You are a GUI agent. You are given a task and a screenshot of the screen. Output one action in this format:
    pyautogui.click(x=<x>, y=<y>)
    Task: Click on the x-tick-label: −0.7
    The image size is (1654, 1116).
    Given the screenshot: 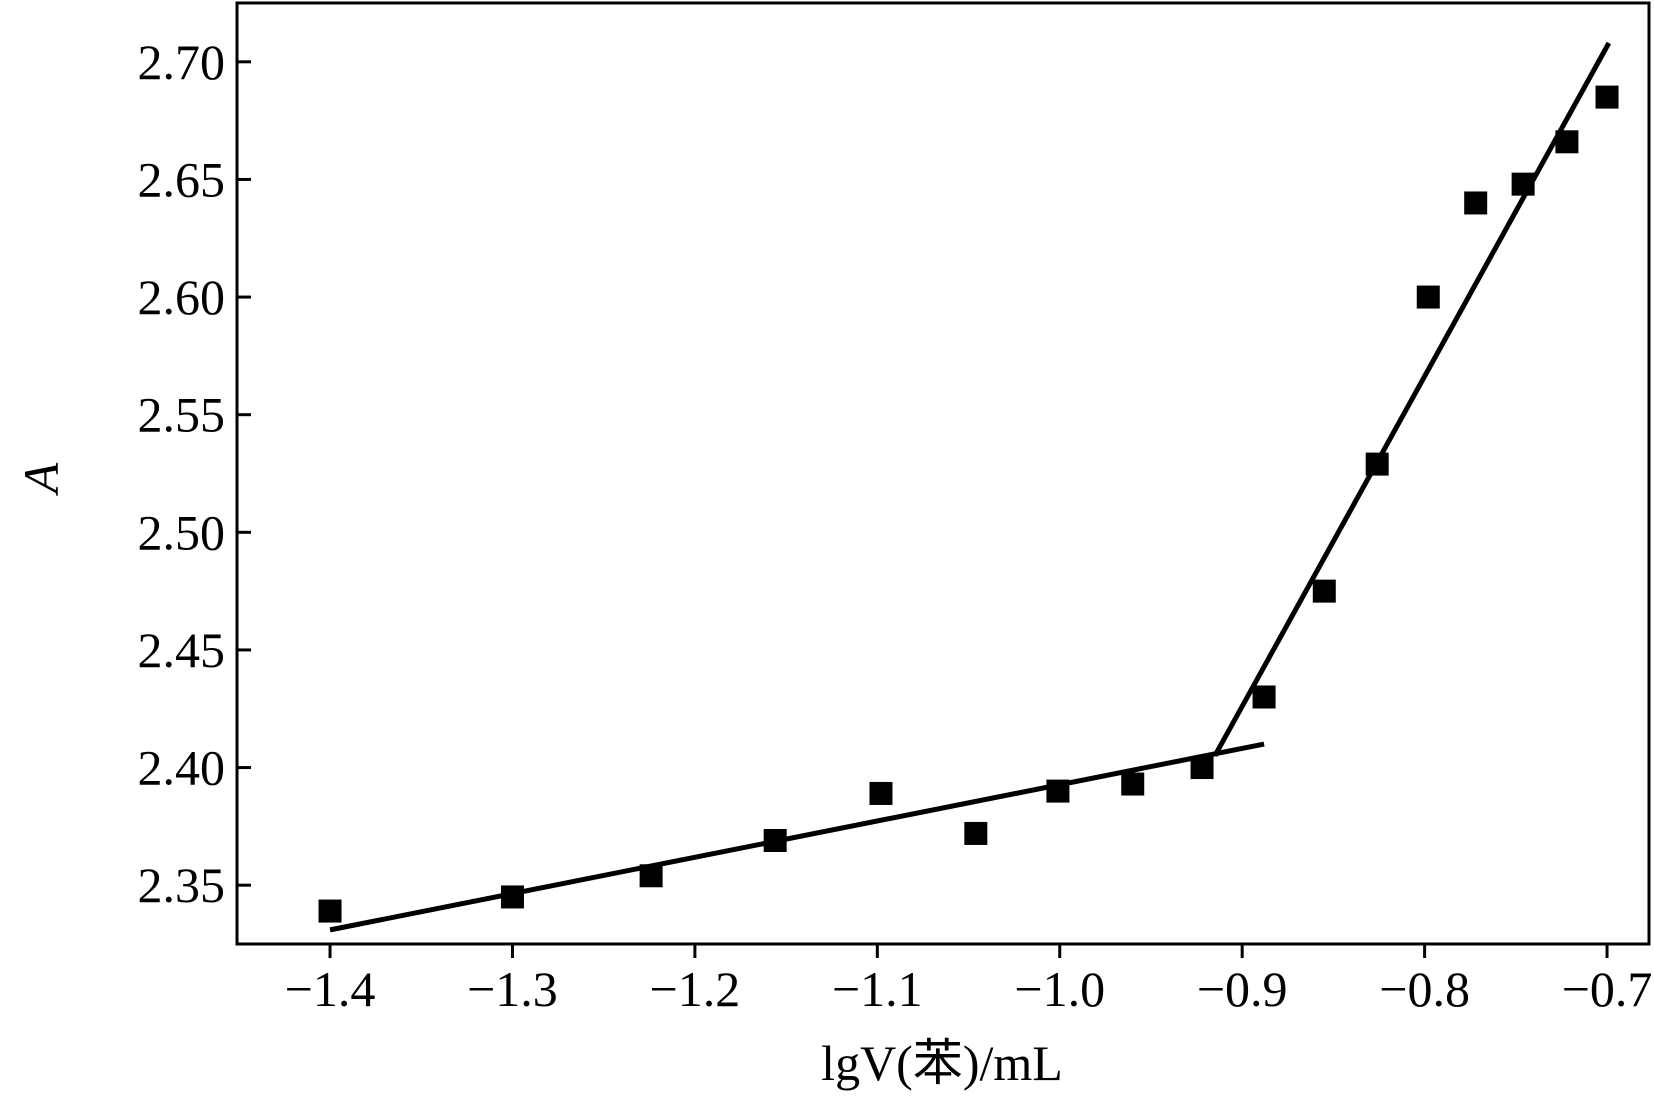 What is the action you would take?
    pyautogui.click(x=1607, y=989)
    